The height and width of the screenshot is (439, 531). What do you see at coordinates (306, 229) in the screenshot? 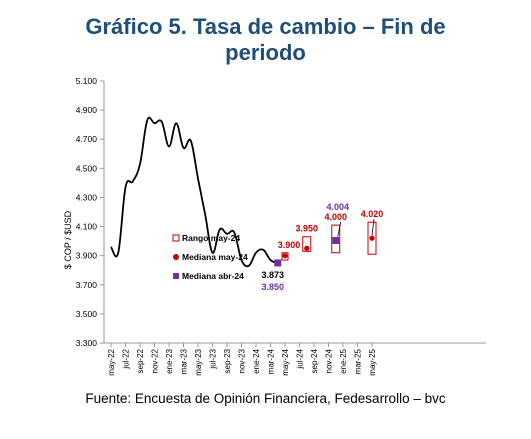
I see `median-may-24-label: 3.950` at bounding box center [306, 229].